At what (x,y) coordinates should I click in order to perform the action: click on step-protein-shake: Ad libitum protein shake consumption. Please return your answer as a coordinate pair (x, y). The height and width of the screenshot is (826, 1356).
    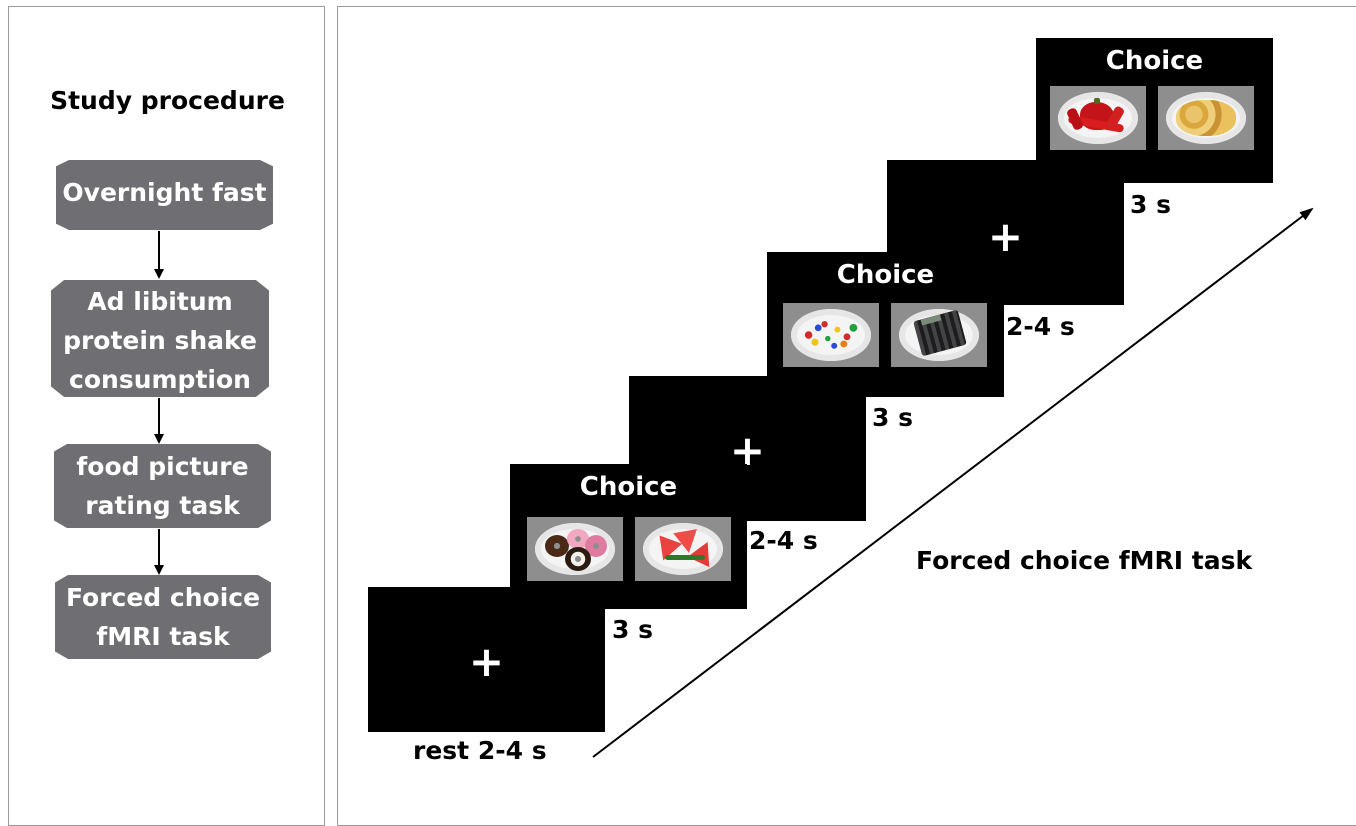
    Looking at the image, I should click on (160, 338).